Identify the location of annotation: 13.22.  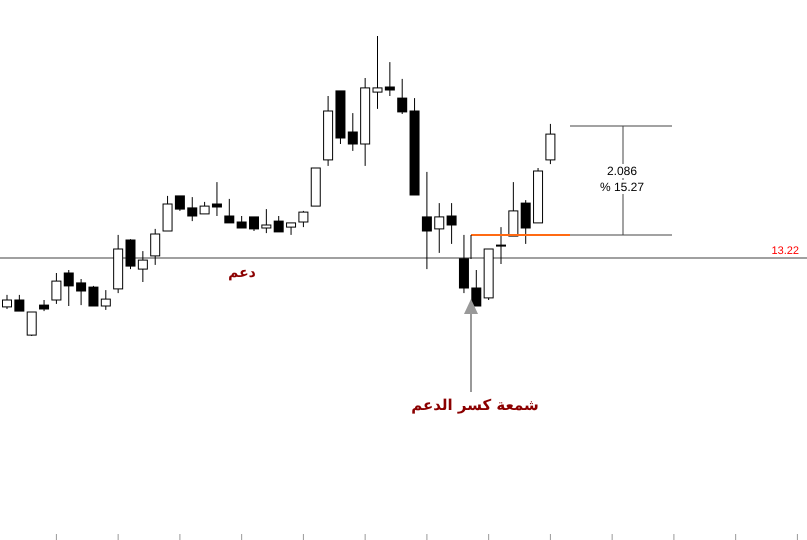
(785, 251).